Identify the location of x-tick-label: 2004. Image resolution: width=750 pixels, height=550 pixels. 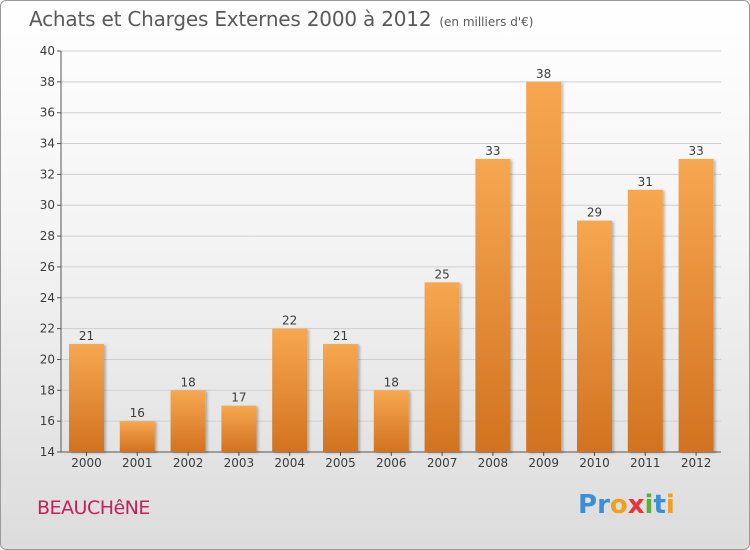
(289, 463).